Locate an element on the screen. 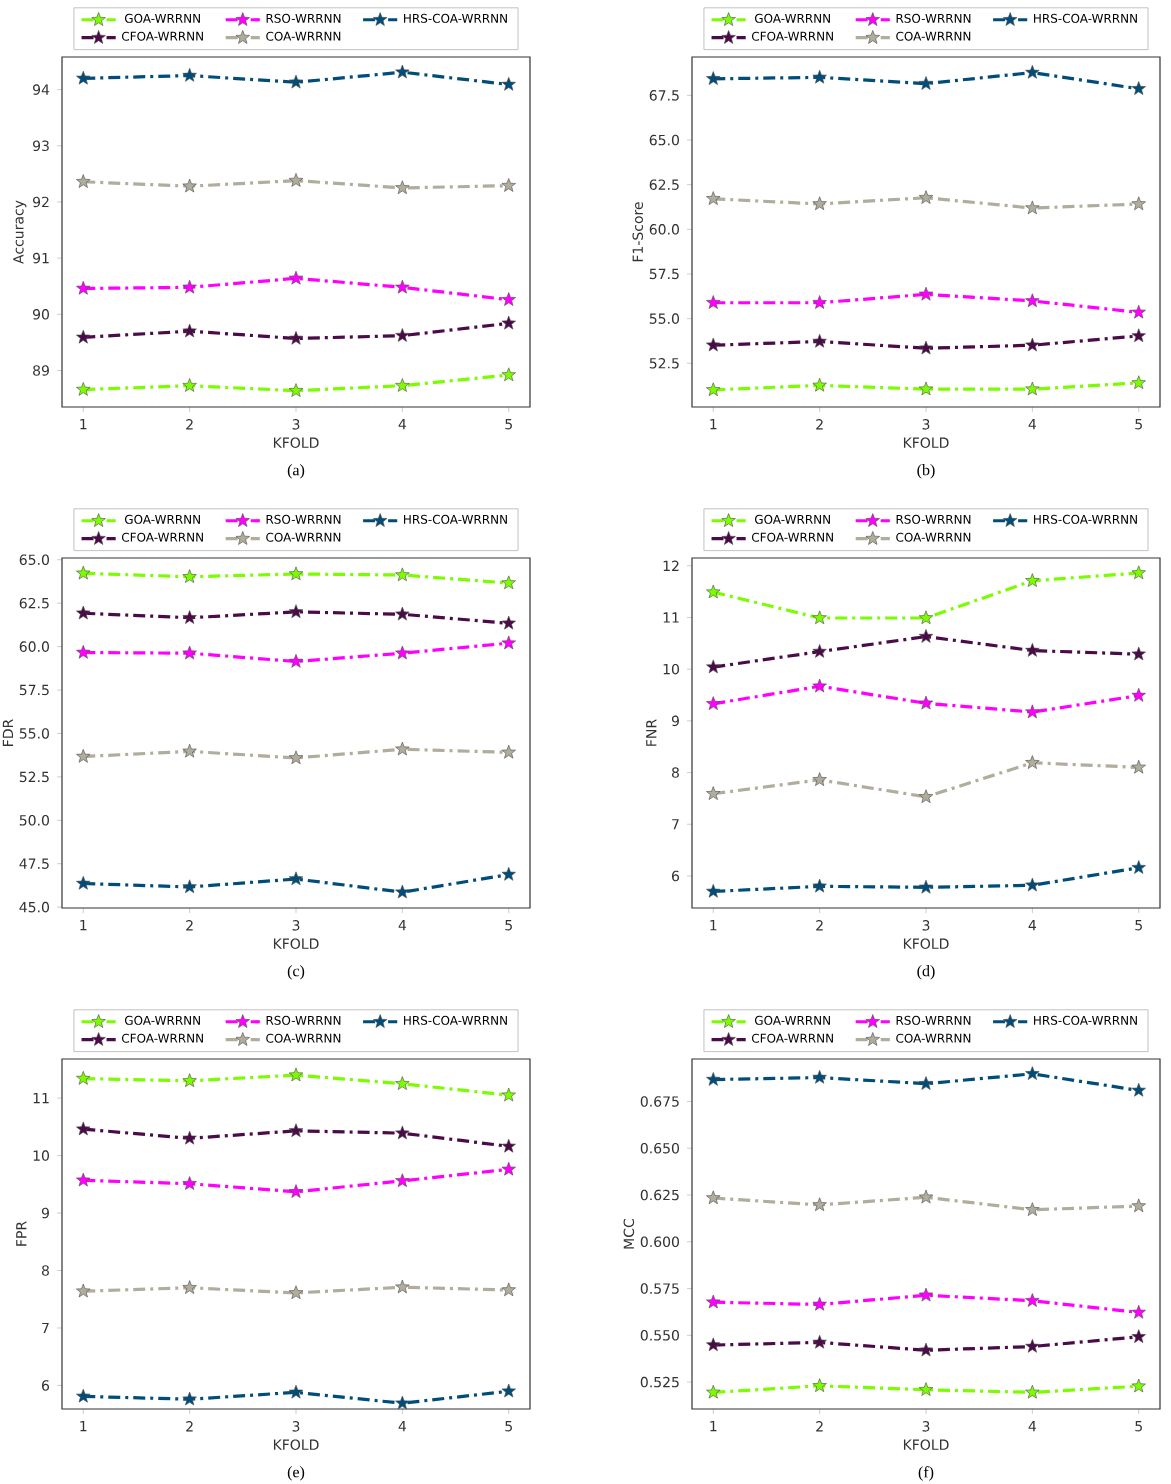 Image resolution: width=1171 pixels, height=1484 pixels. y-axis-title: F1-Score is located at coordinates (638, 232).